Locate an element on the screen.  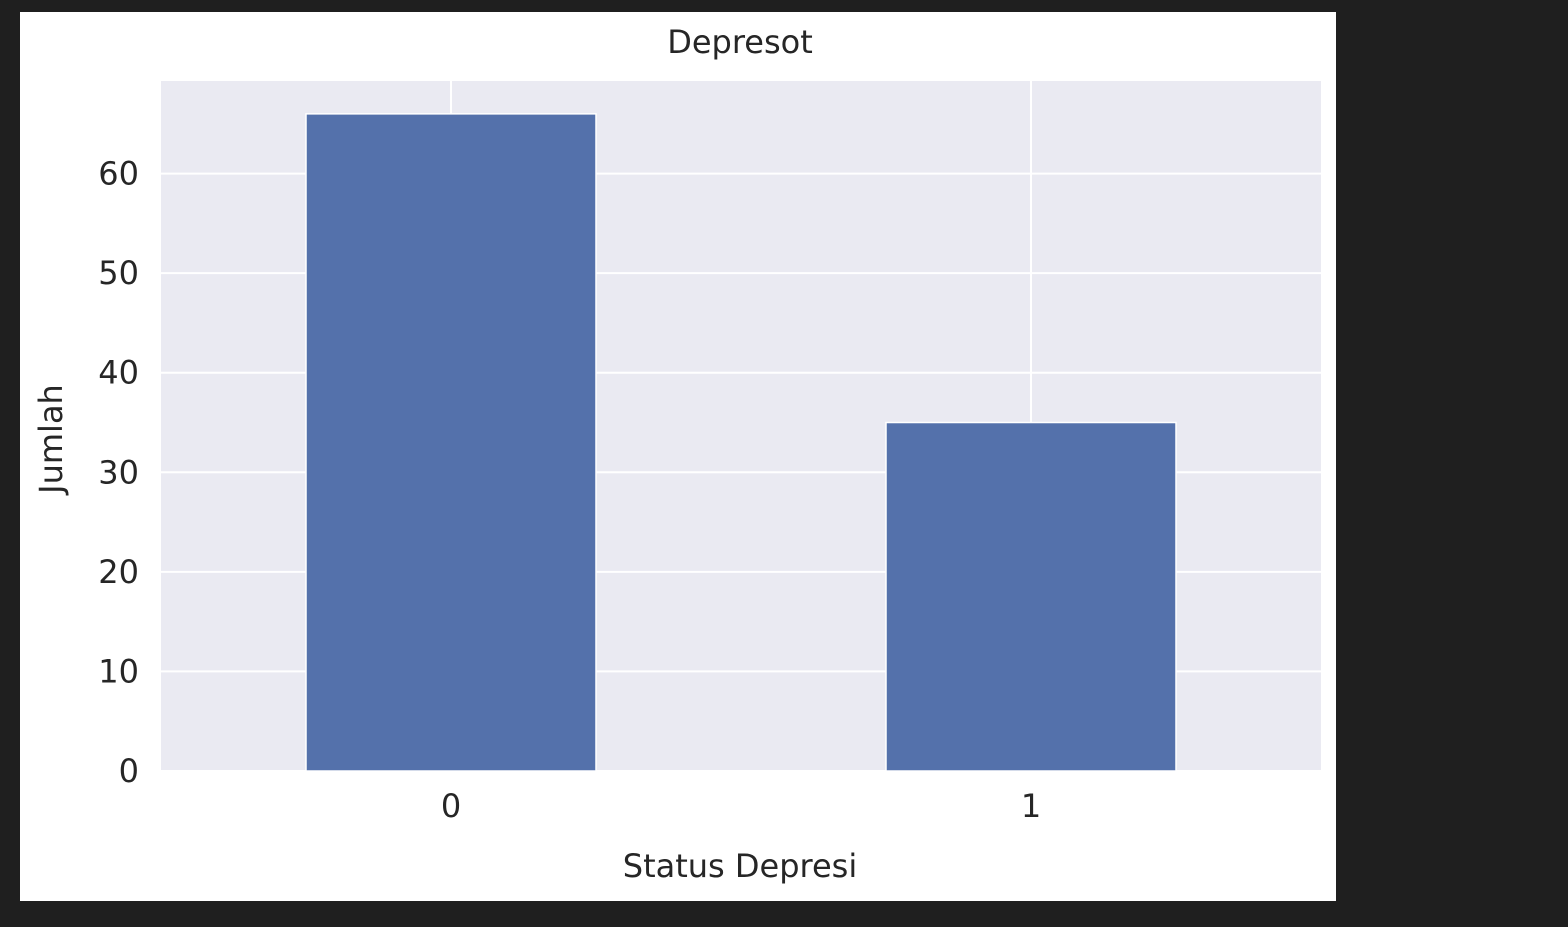
x-axis-label: Status Depresi is located at coordinates (740, 866).